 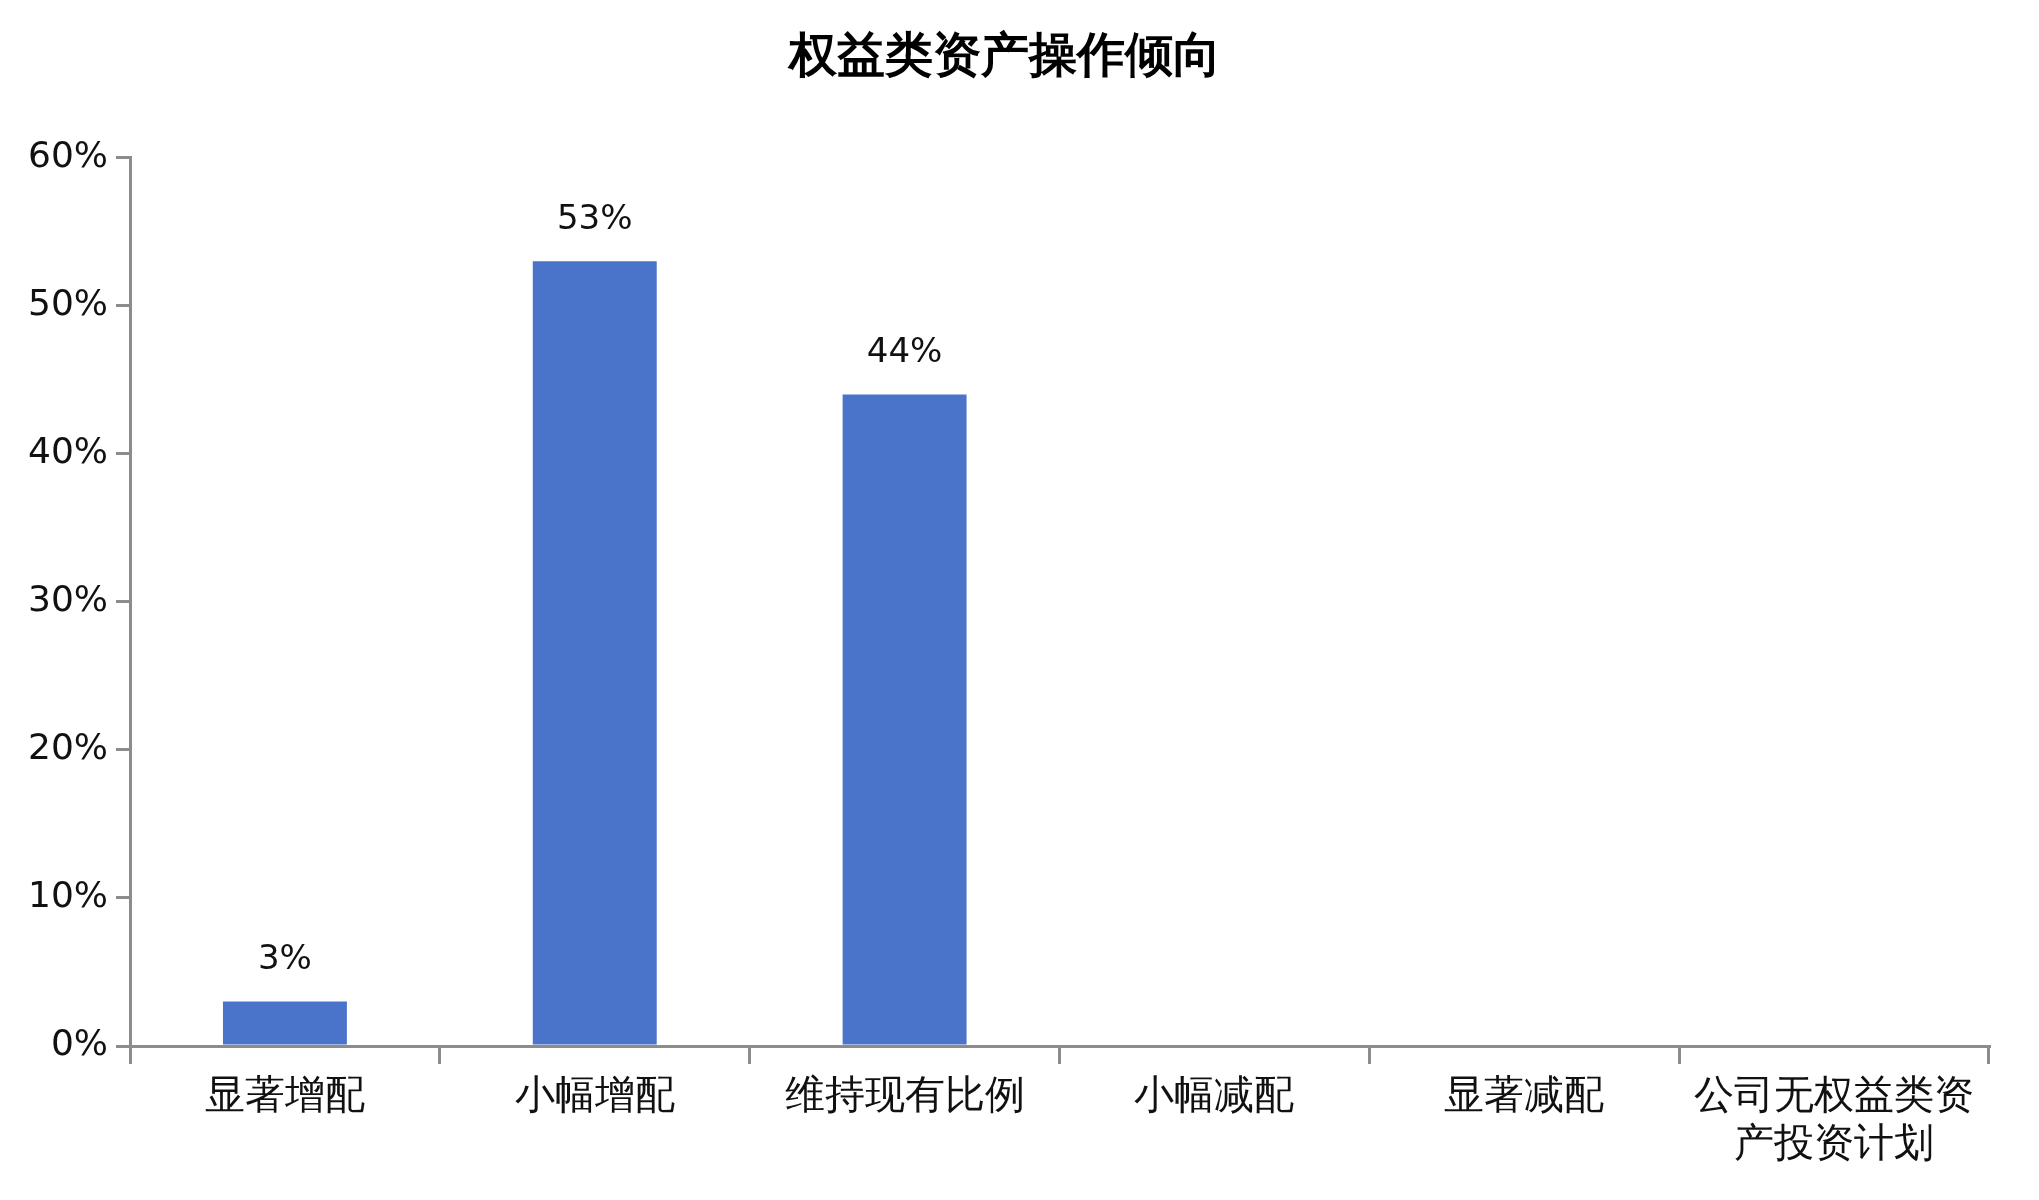 I want to click on x-tick-label: 显著减配, so click(x=1524, y=1094).